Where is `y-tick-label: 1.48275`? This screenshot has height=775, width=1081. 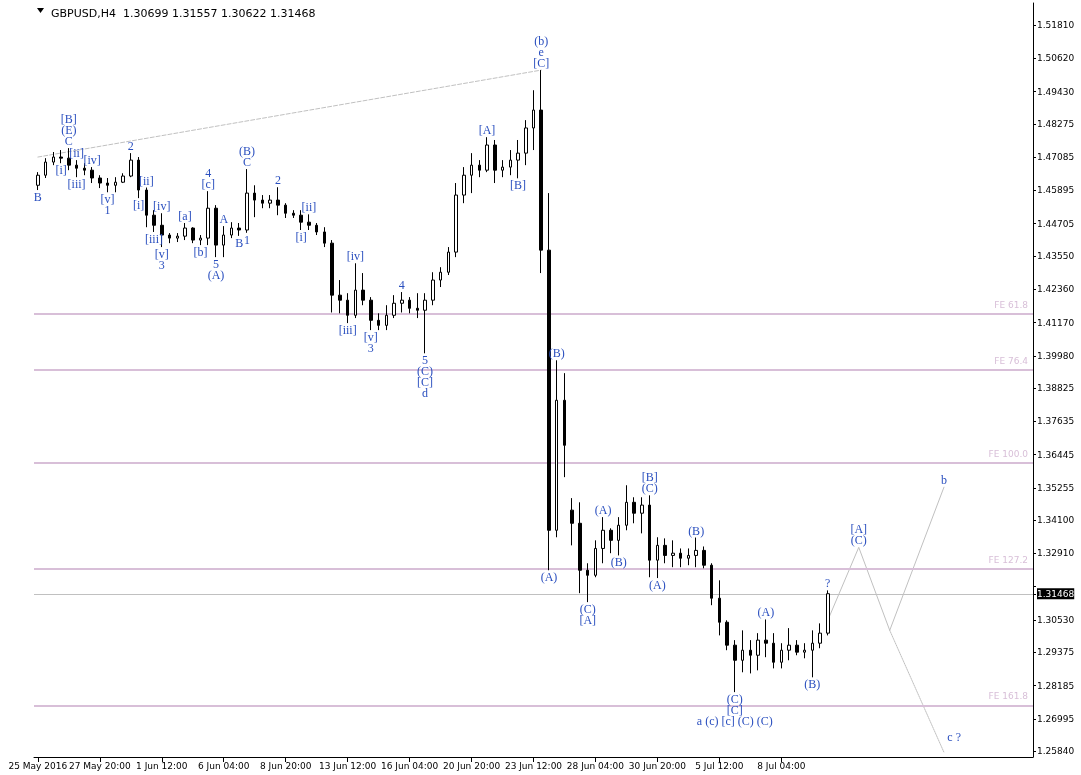 y-tick-label: 1.48275 is located at coordinates (1056, 123).